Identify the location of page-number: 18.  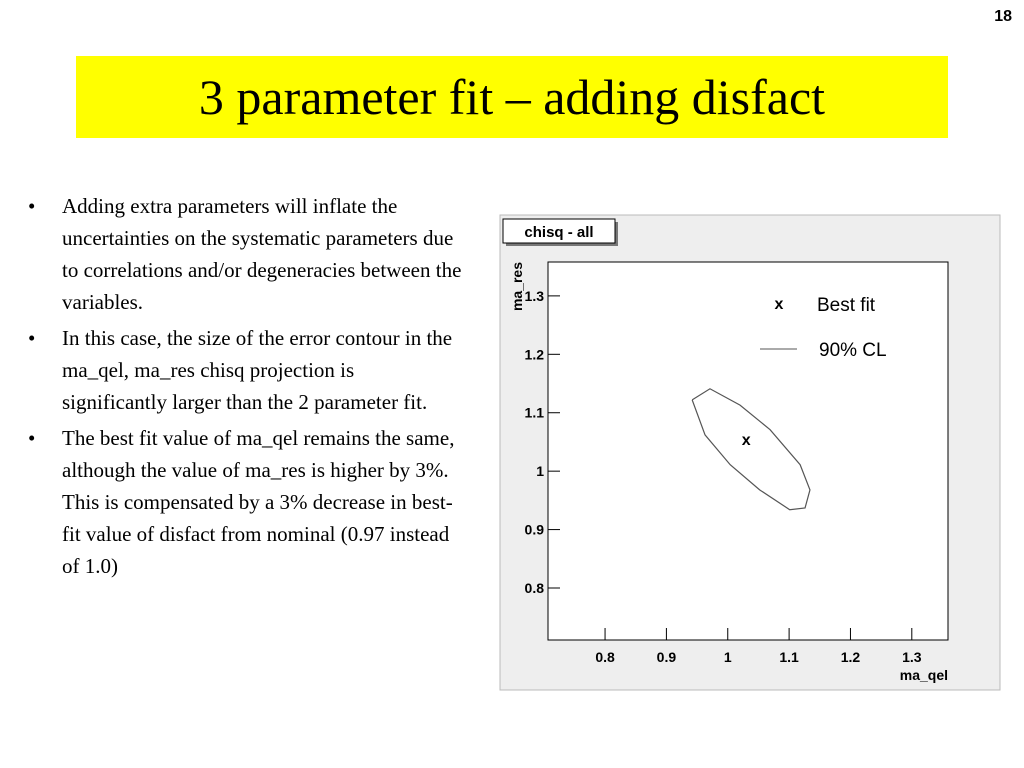
(1003, 16).